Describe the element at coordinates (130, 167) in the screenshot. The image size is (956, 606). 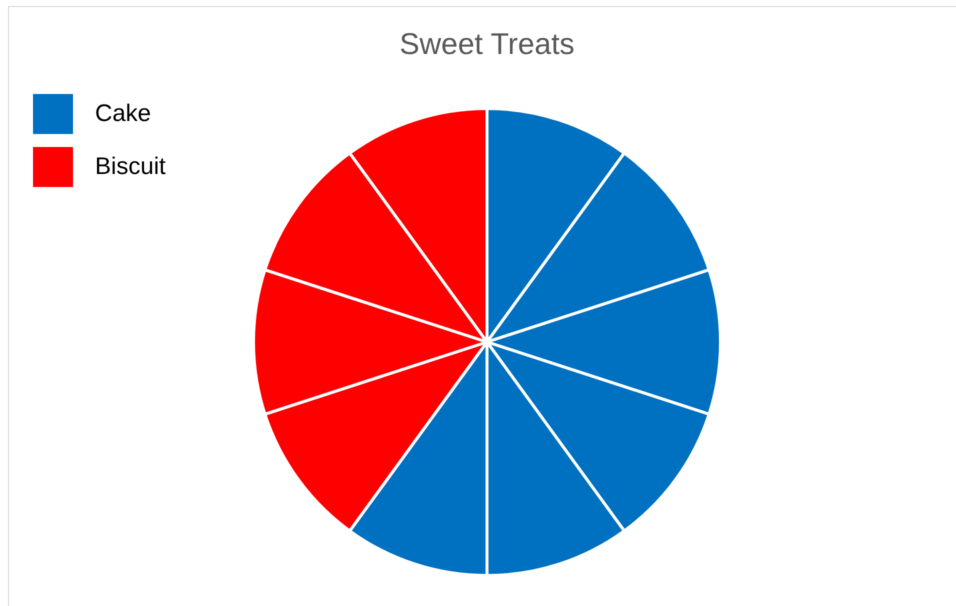
I see `legend-label: Biscuit` at that location.